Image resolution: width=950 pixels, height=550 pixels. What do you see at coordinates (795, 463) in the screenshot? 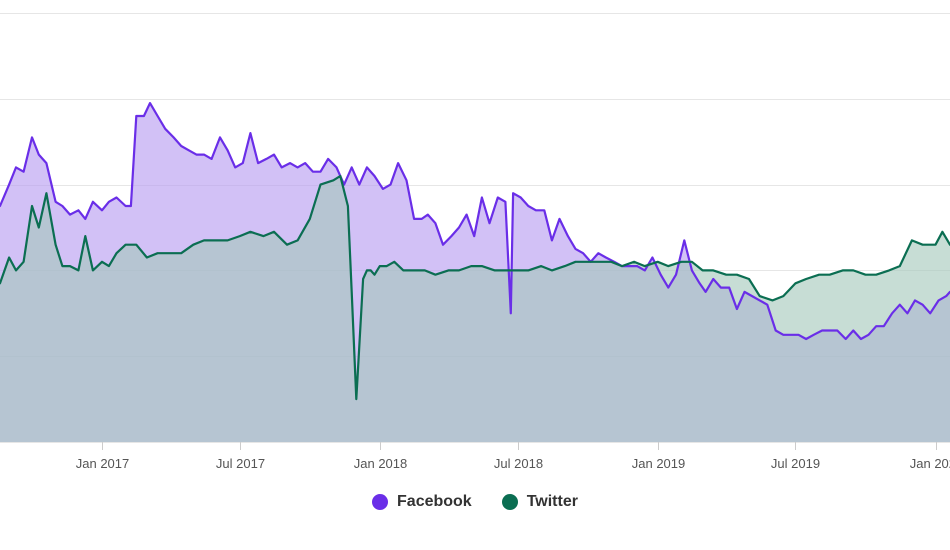
I see `x-tick-label: Jul 2019` at bounding box center [795, 463].